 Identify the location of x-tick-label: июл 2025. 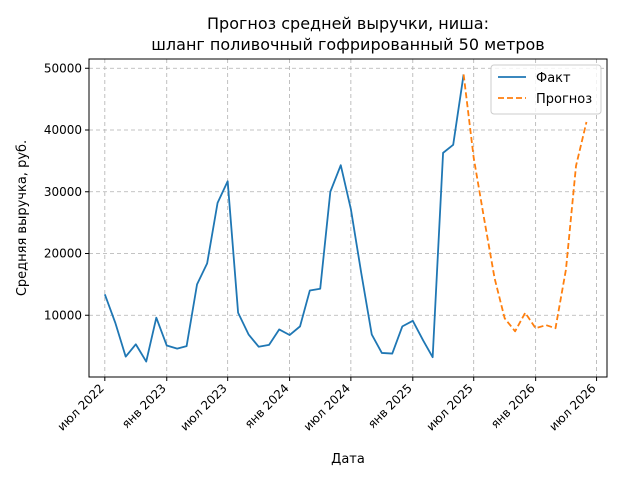
(450, 407).